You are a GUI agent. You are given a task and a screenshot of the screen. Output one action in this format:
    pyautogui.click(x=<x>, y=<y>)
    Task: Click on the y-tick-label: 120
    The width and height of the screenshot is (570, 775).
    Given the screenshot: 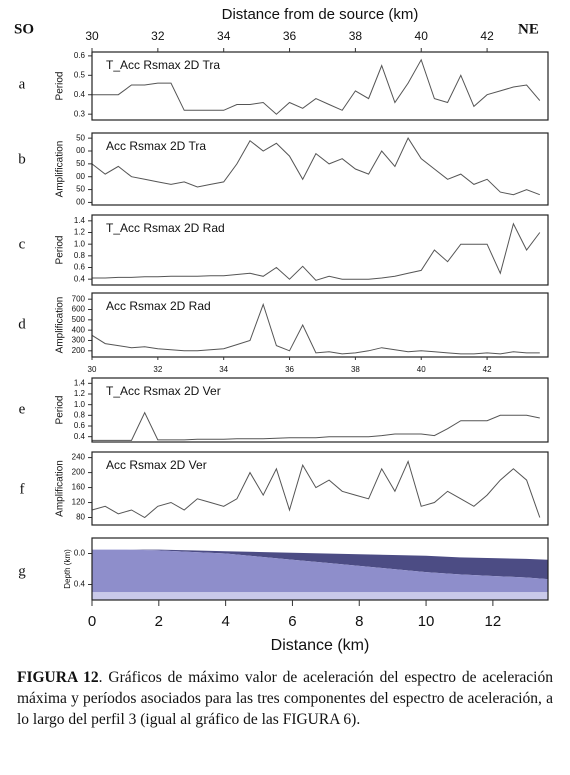 What is the action you would take?
    pyautogui.click(x=79, y=502)
    